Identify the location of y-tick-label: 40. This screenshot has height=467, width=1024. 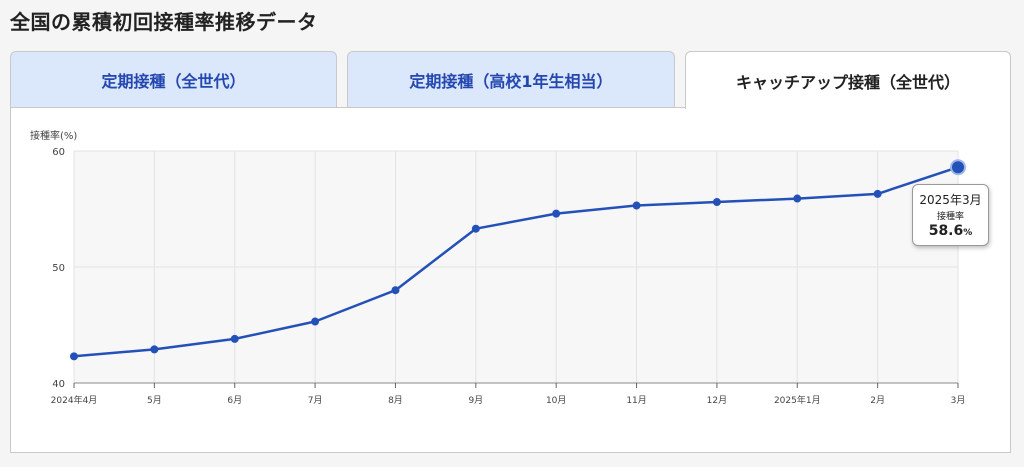
(58, 384).